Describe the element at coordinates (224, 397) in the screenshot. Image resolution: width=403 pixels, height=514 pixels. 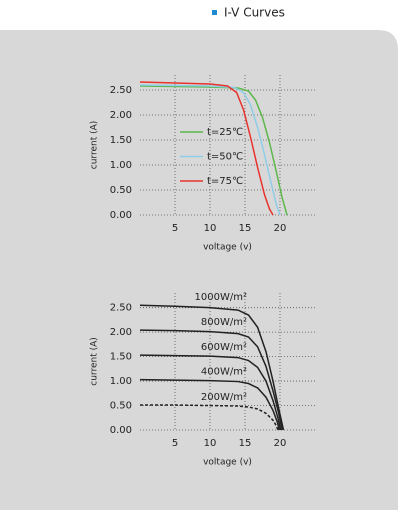
I see `series-label: 200W/m²` at that location.